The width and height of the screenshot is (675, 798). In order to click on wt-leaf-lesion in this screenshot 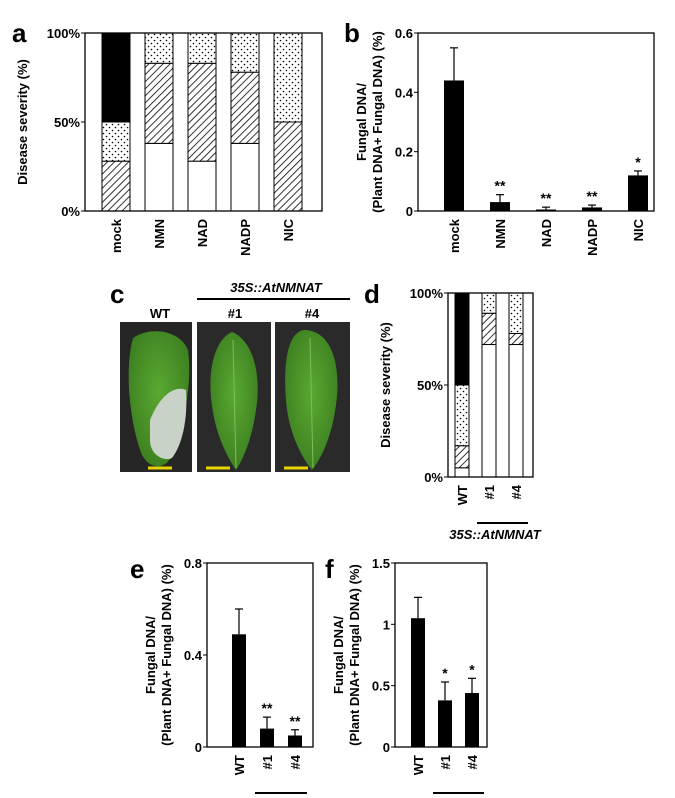, I will do `click(168, 424)`.